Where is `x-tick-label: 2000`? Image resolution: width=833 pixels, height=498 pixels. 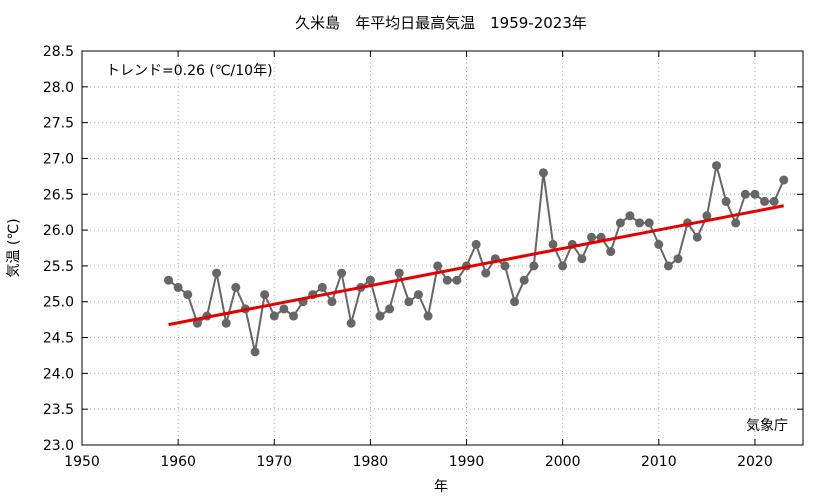 x-tick-label: 2000 is located at coordinates (563, 462).